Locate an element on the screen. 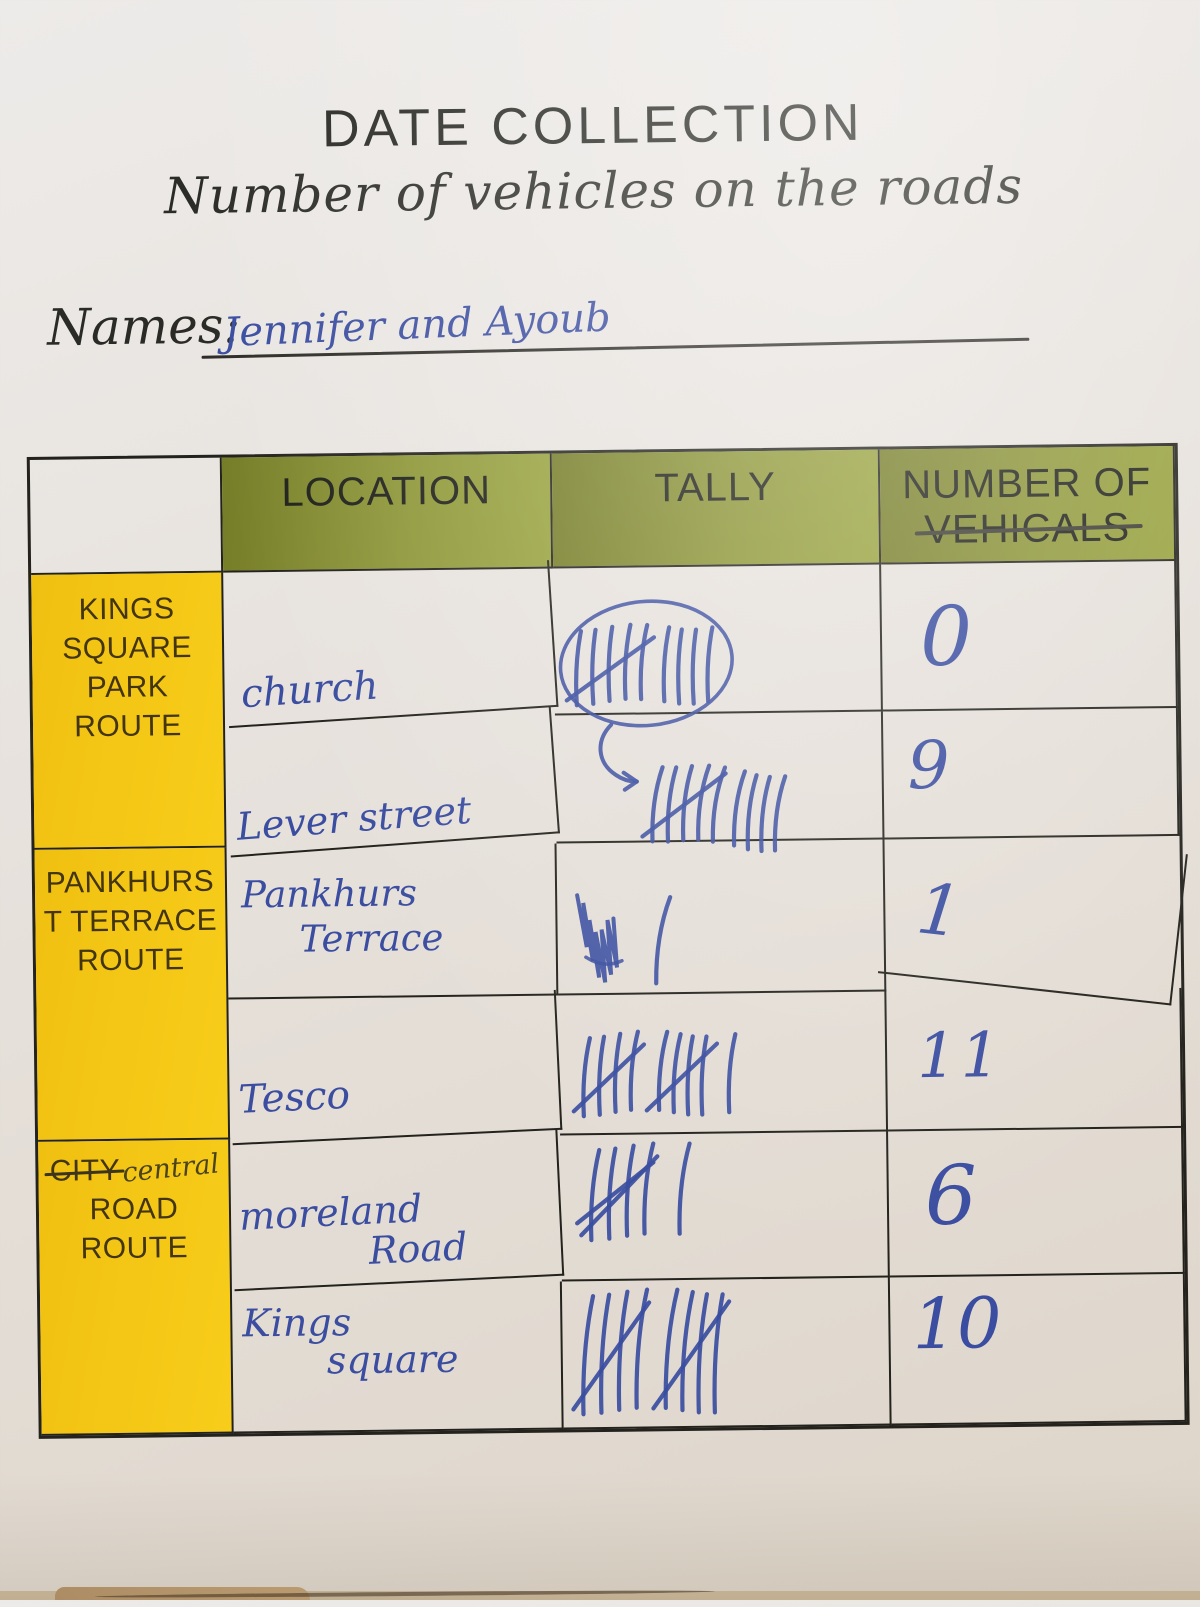 The width and height of the screenshot is (1200, 1607). route-cell-central-road: CITYcentral ROAD ROUTE is located at coordinates (136, 1287).